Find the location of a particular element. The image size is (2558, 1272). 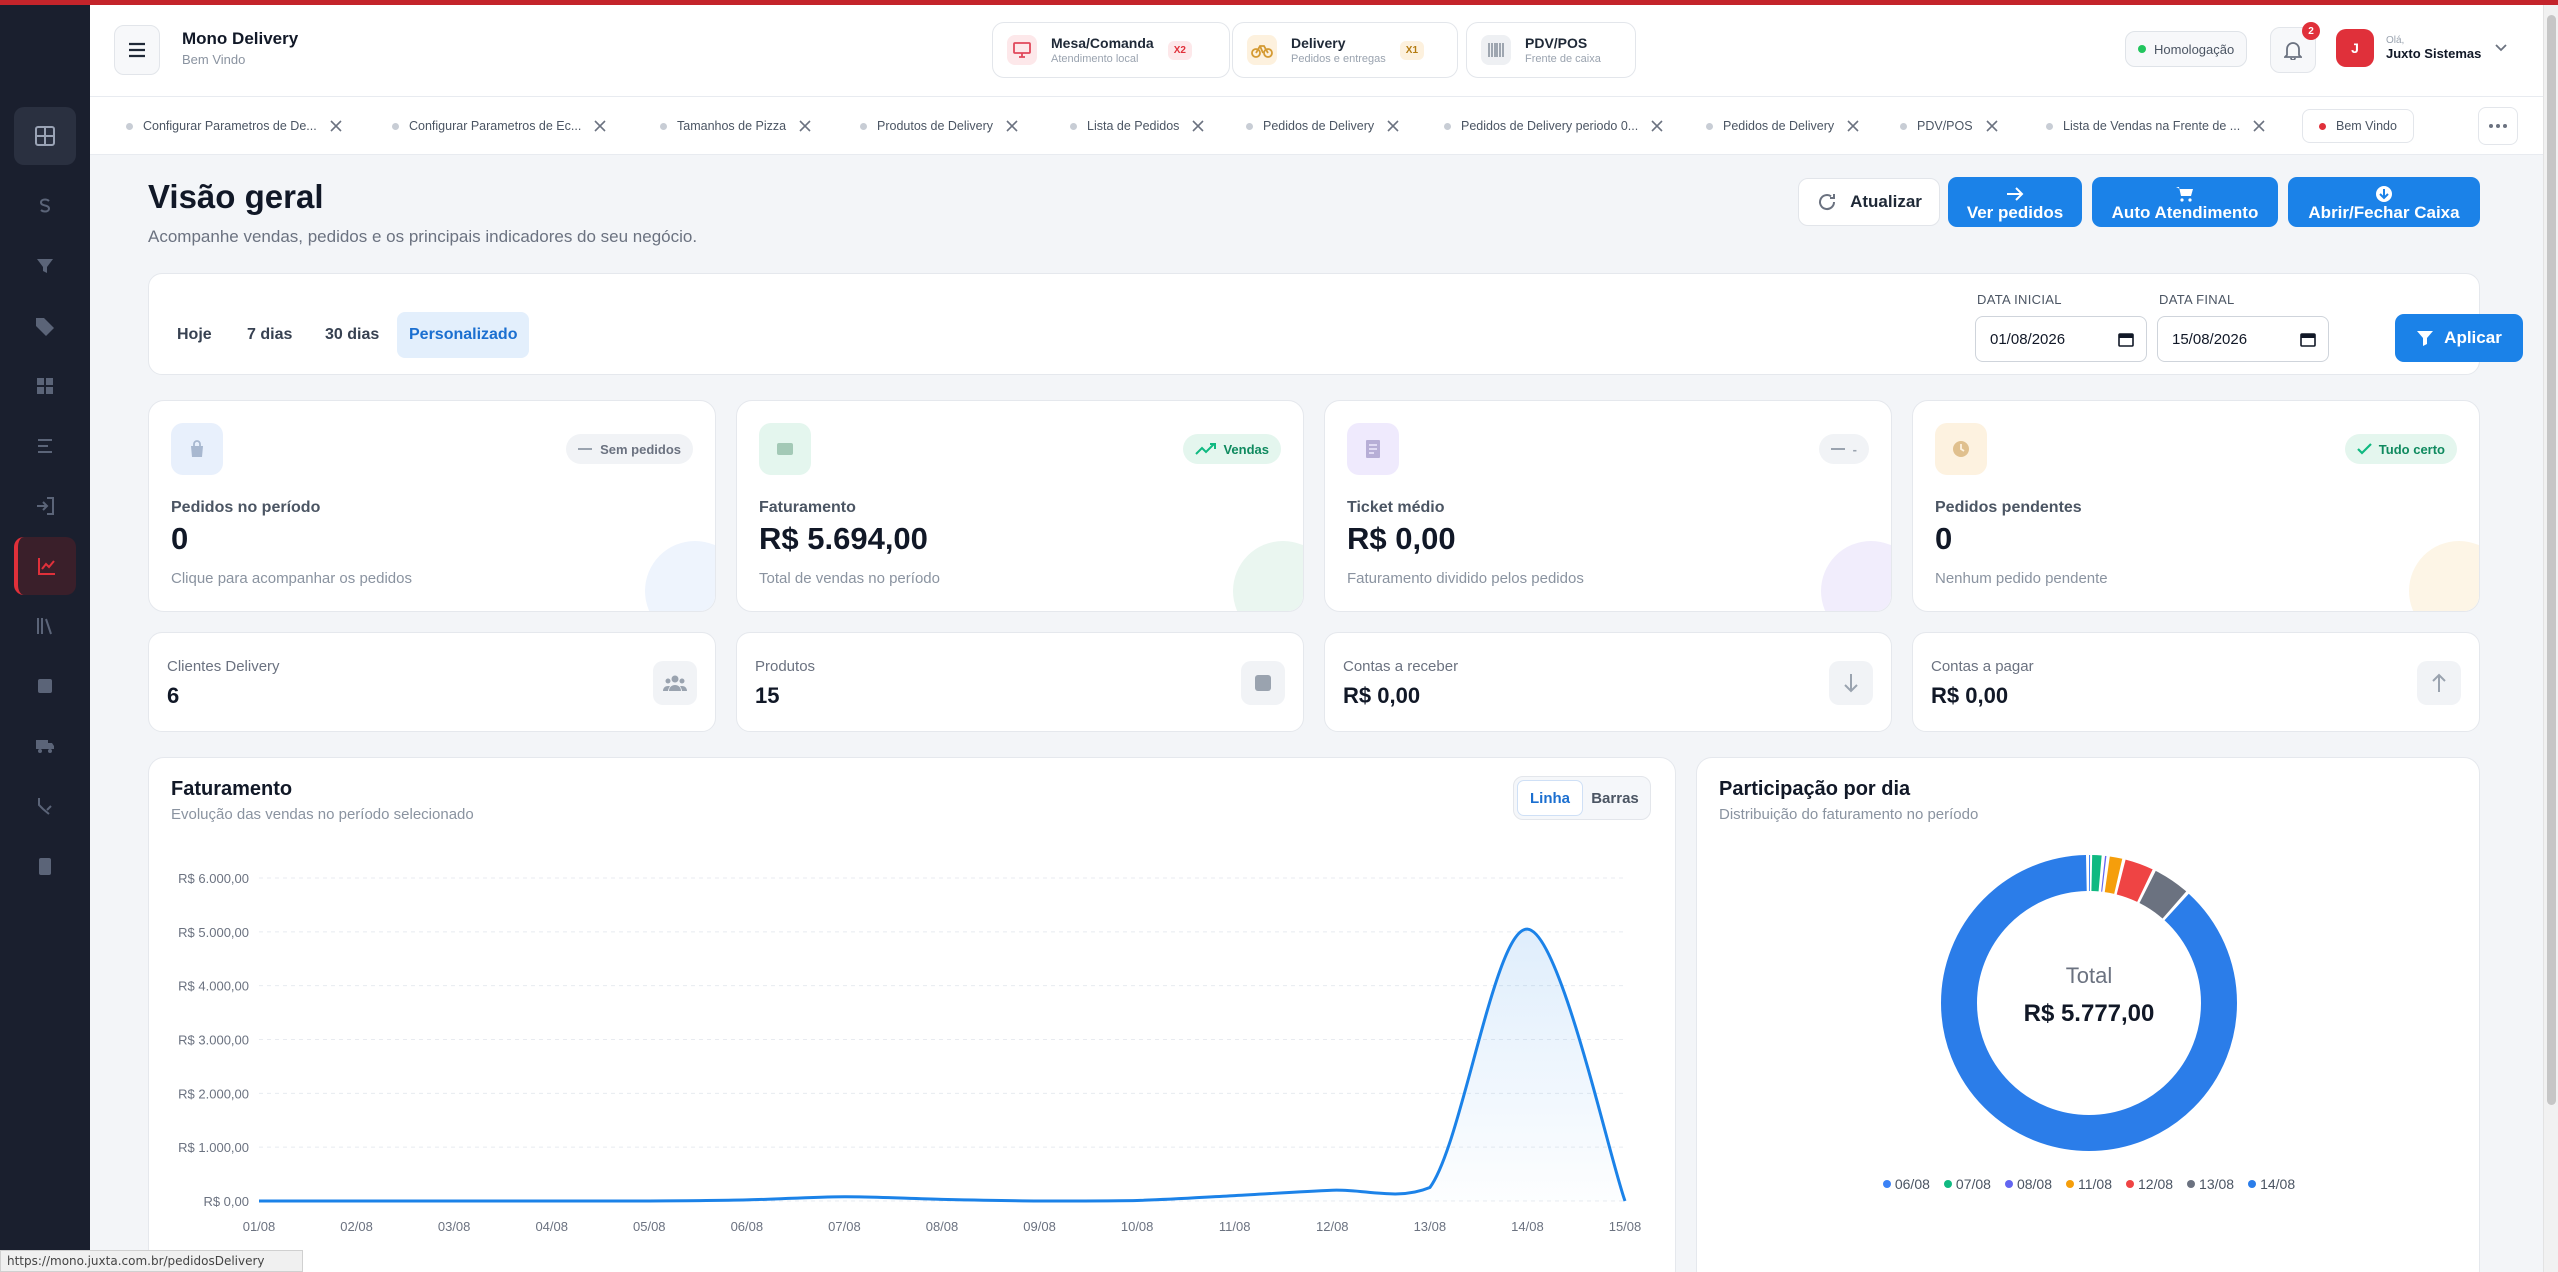

cash-register-button: Abrir/Fechar Caixa is located at coordinates (2384, 202).